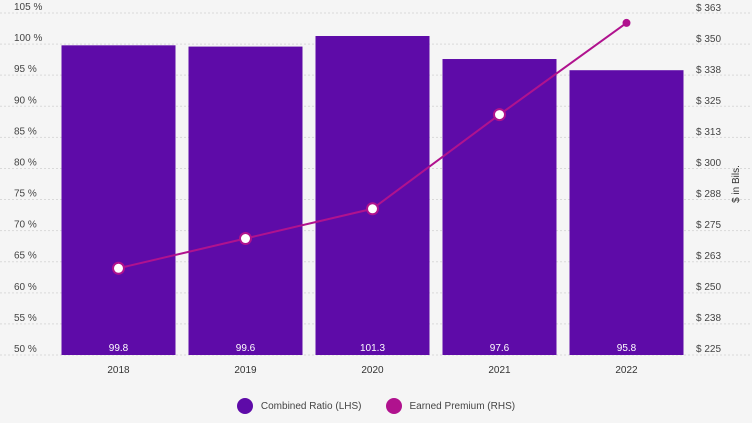 The width and height of the screenshot is (752, 423). What do you see at coordinates (244, 406) in the screenshot?
I see `legend-swatch-combined-ratio` at bounding box center [244, 406].